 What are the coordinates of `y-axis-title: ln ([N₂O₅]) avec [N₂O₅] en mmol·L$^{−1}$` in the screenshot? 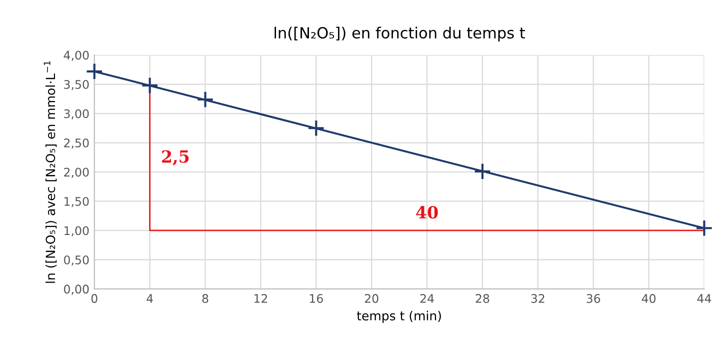 It's located at (50, 172).